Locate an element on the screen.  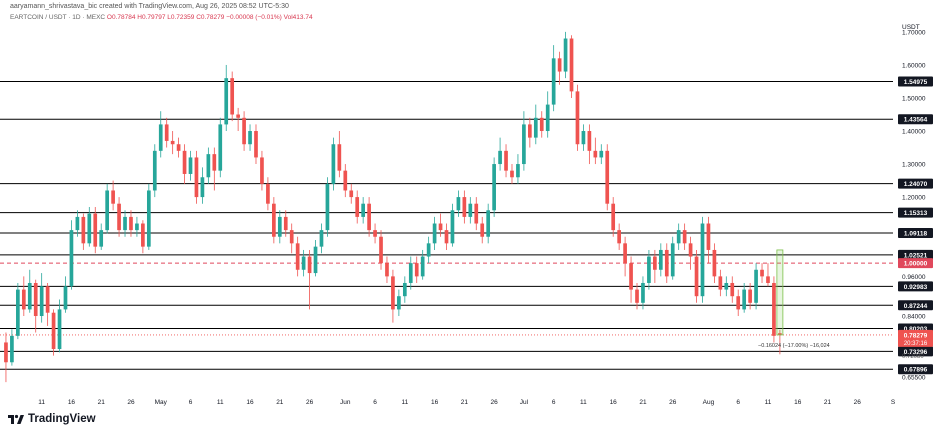
price-tick-label: 1.60000 is located at coordinates (914, 65).